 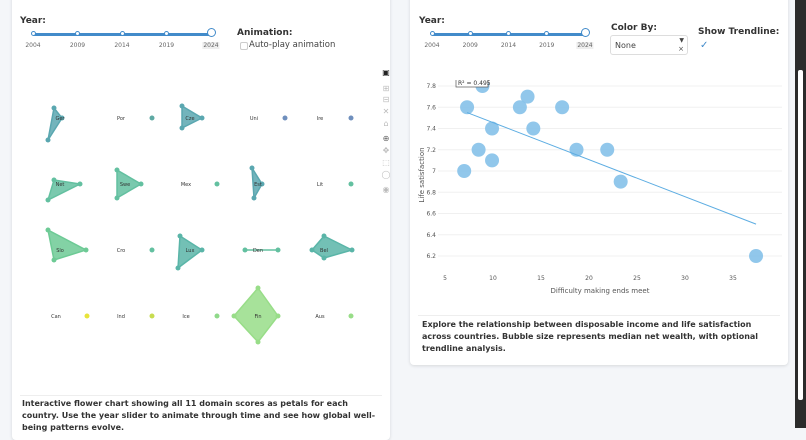 What do you see at coordinates (261, 251) in the screenshot?
I see `flower-den: Den` at bounding box center [261, 251].